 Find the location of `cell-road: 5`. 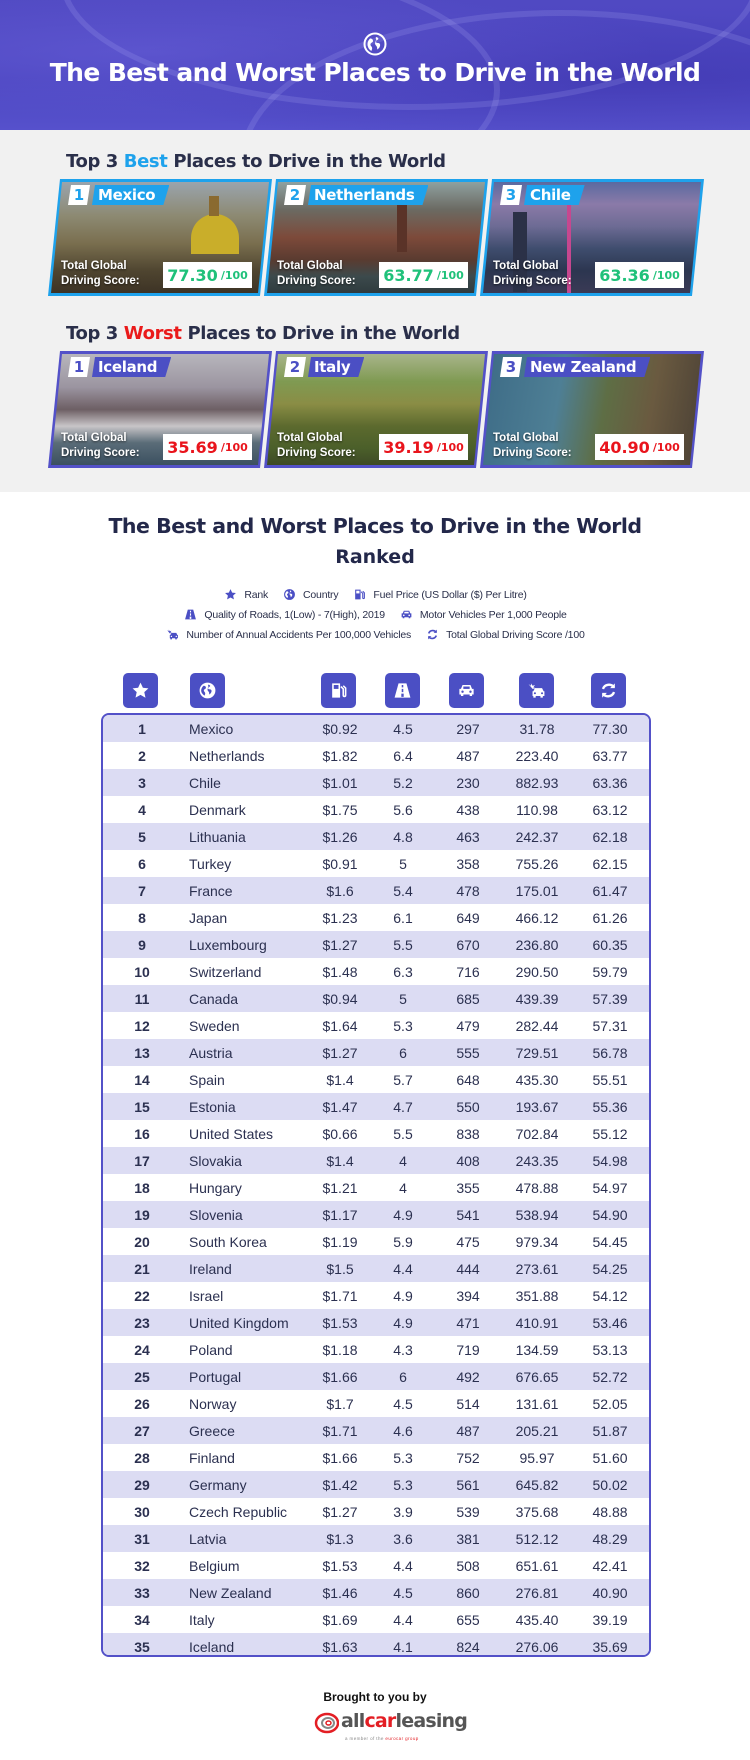

cell-road: 5 is located at coordinates (403, 863).